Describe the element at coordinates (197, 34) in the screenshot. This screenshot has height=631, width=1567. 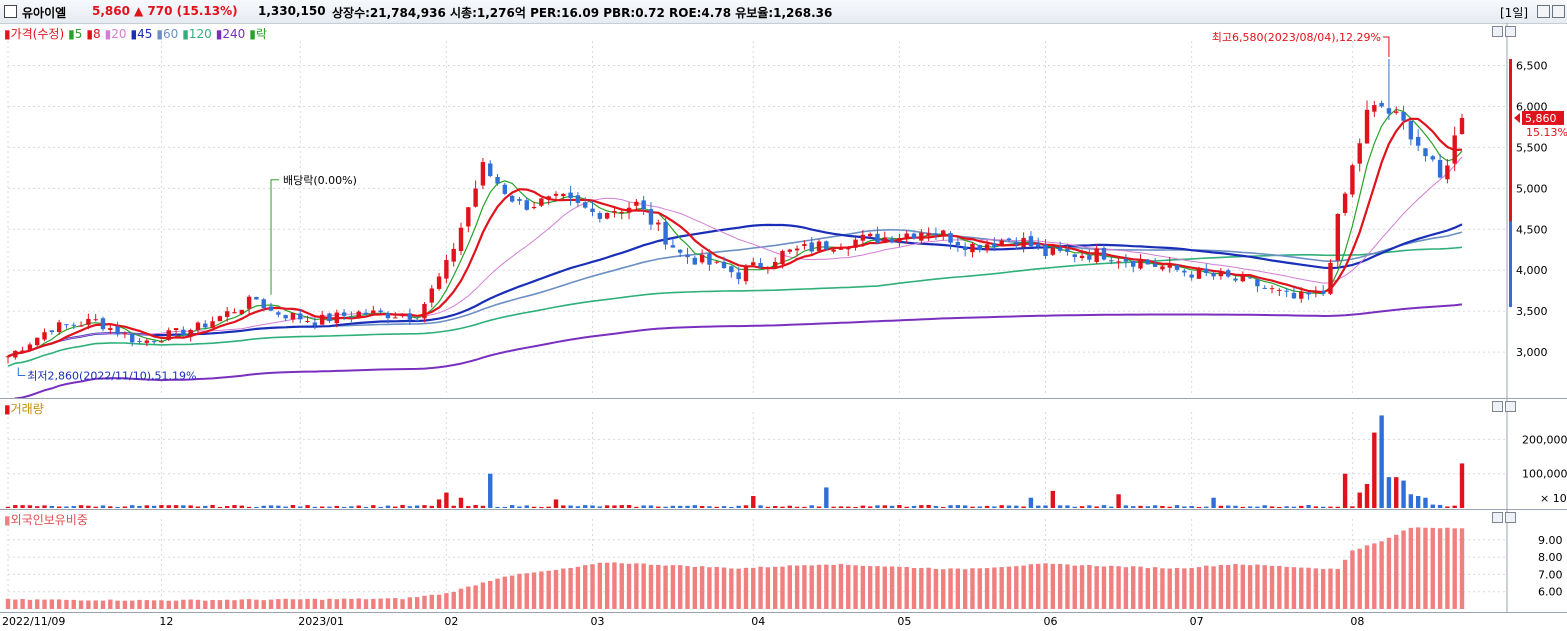
I see `legend-item: ▮120` at that location.